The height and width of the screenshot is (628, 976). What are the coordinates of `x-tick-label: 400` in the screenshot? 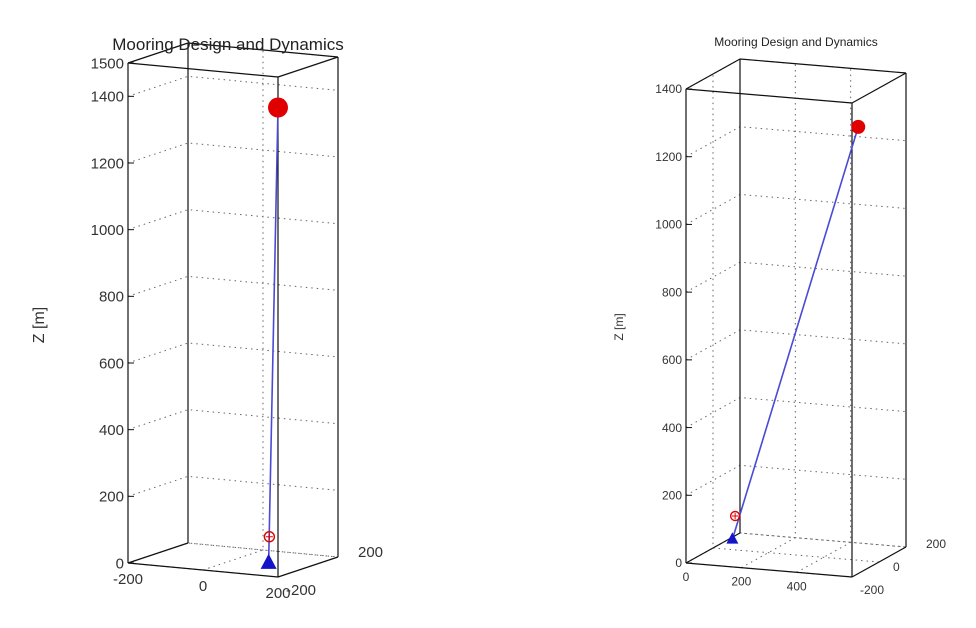 It's located at (797, 586).